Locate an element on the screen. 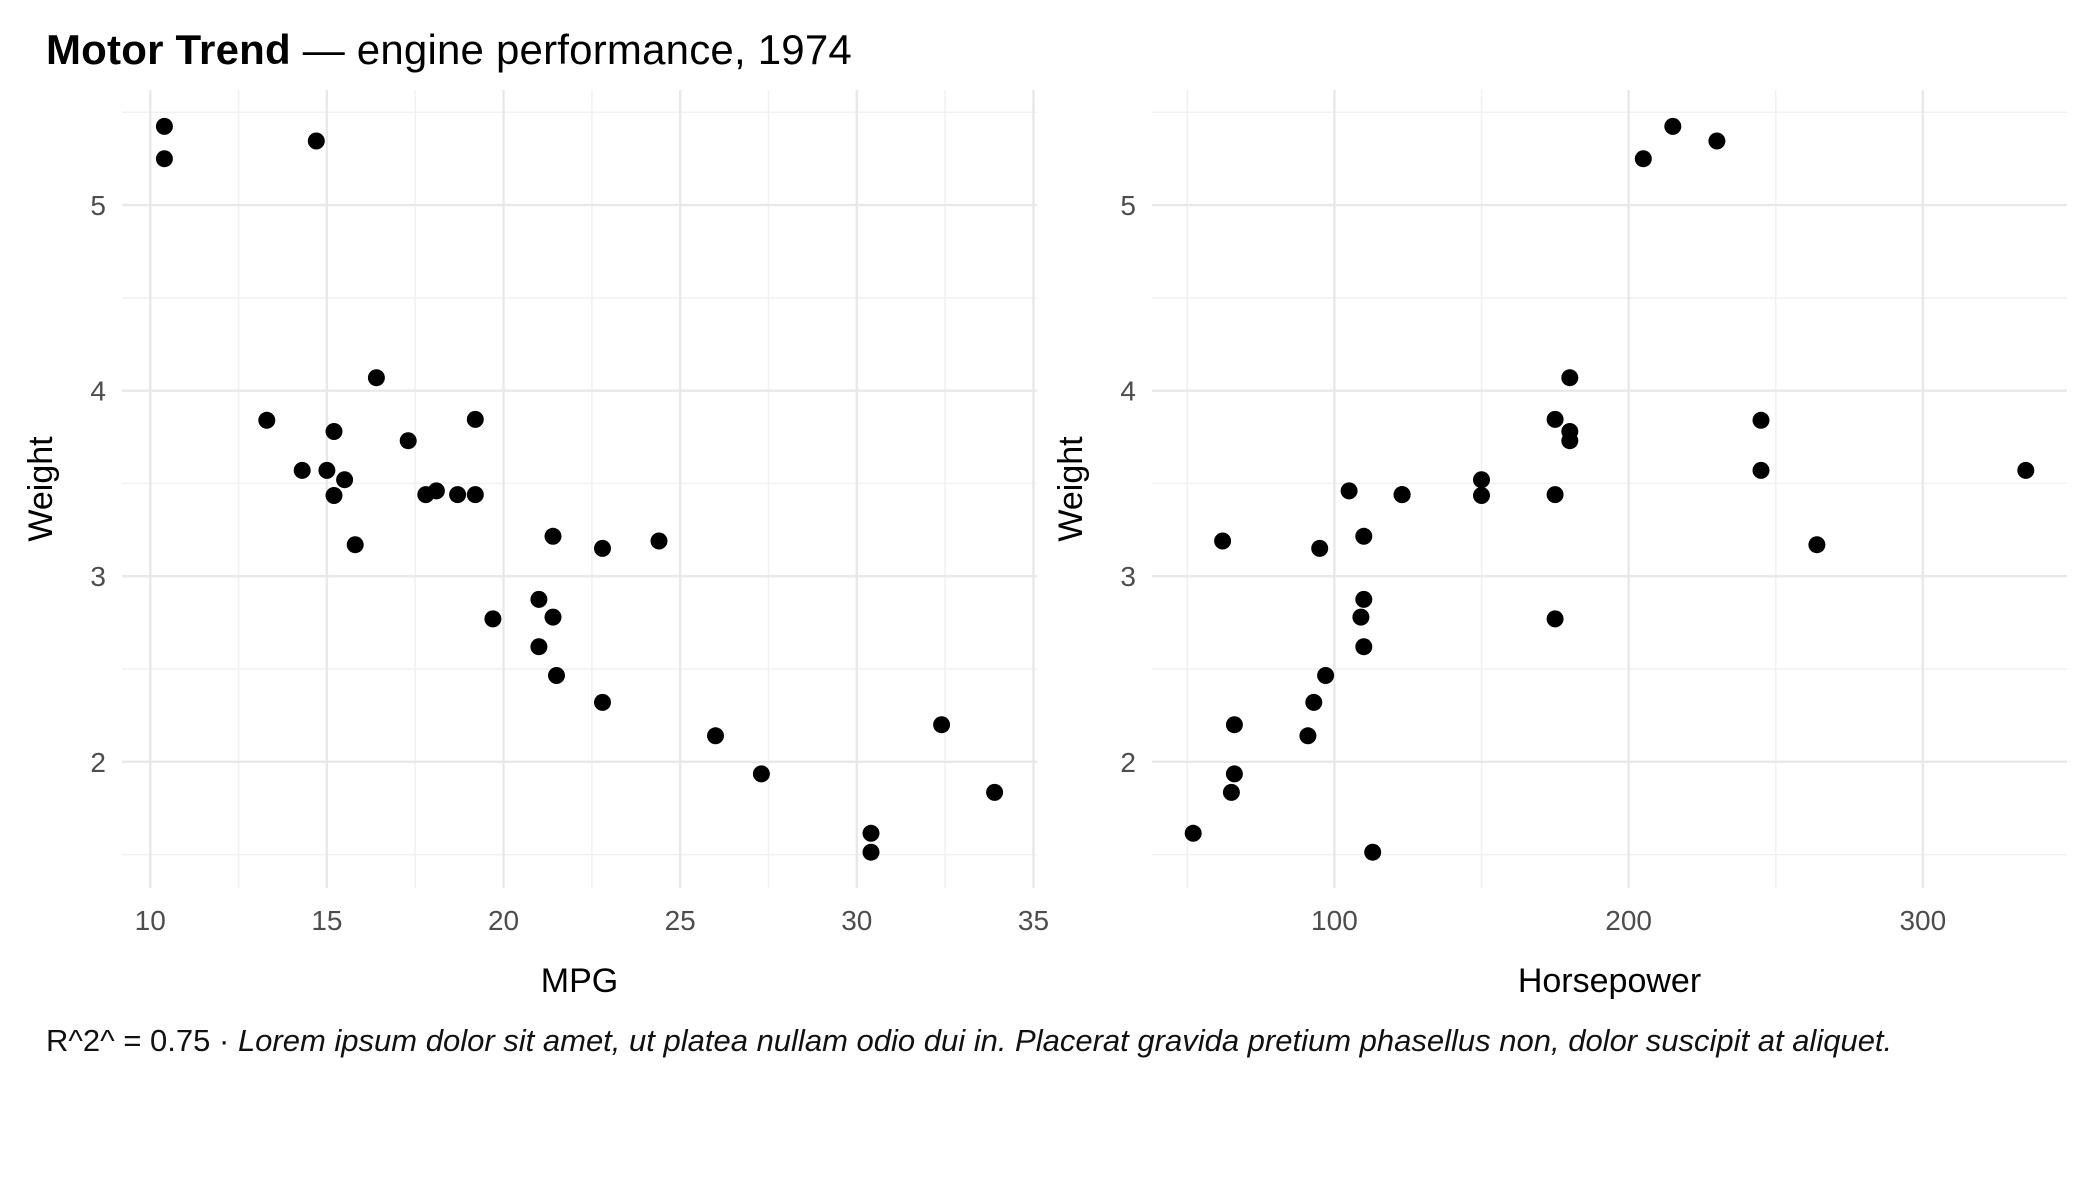 This screenshot has width=2100, height=1200. x-tick-label: 10 is located at coordinates (150, 920).